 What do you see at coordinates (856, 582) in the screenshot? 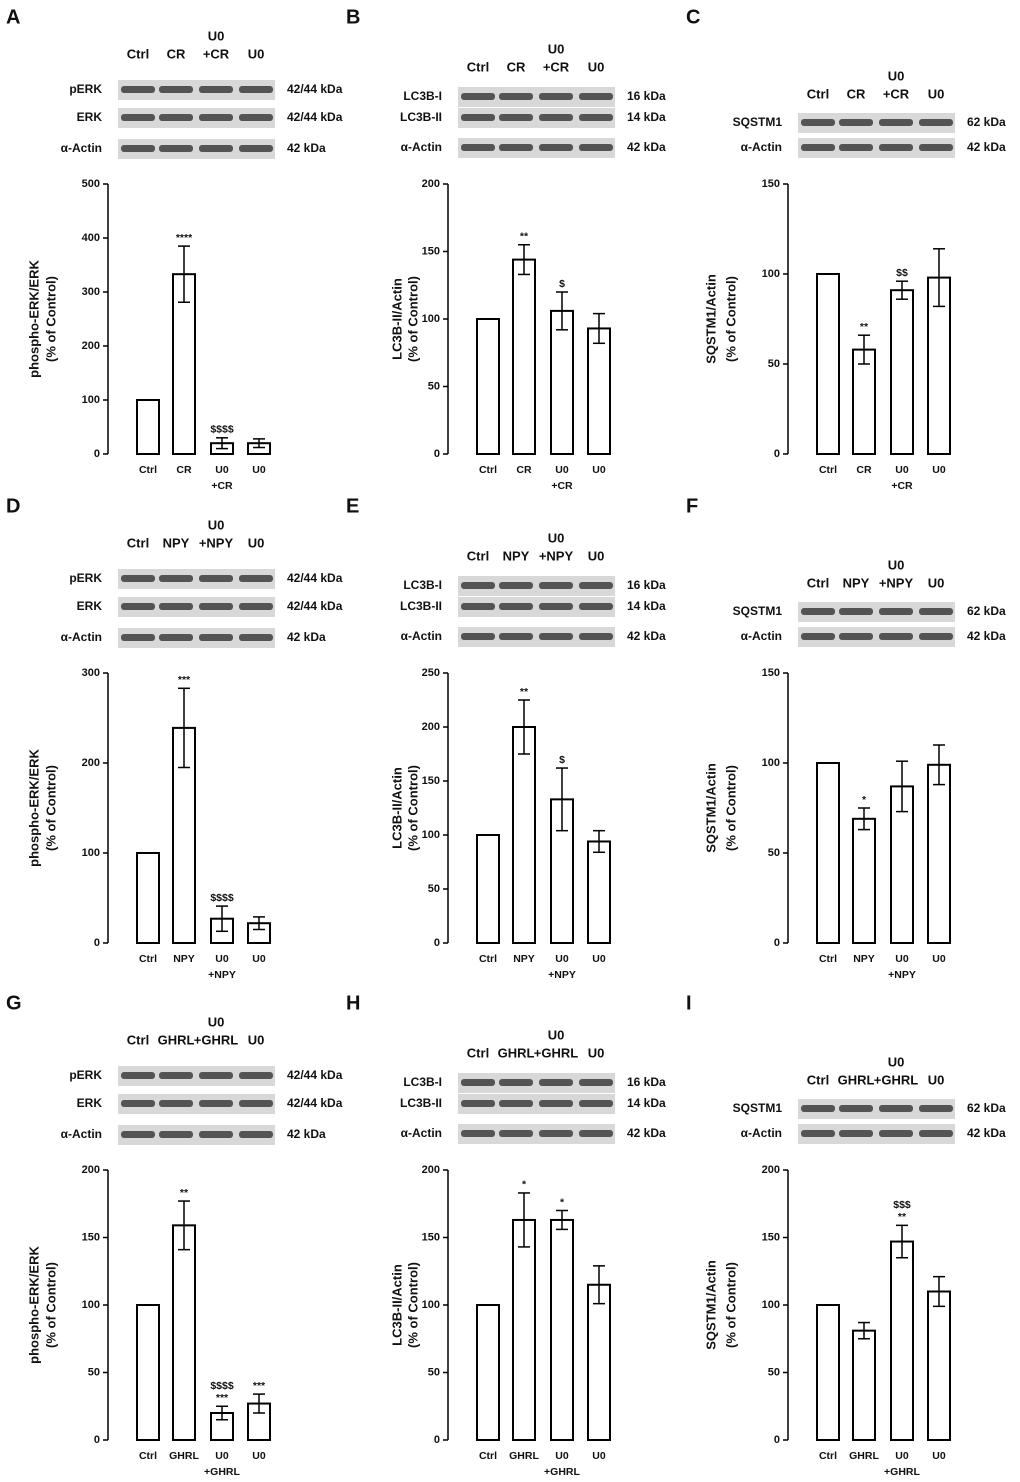
I see `lane-label: NPY` at bounding box center [856, 582].